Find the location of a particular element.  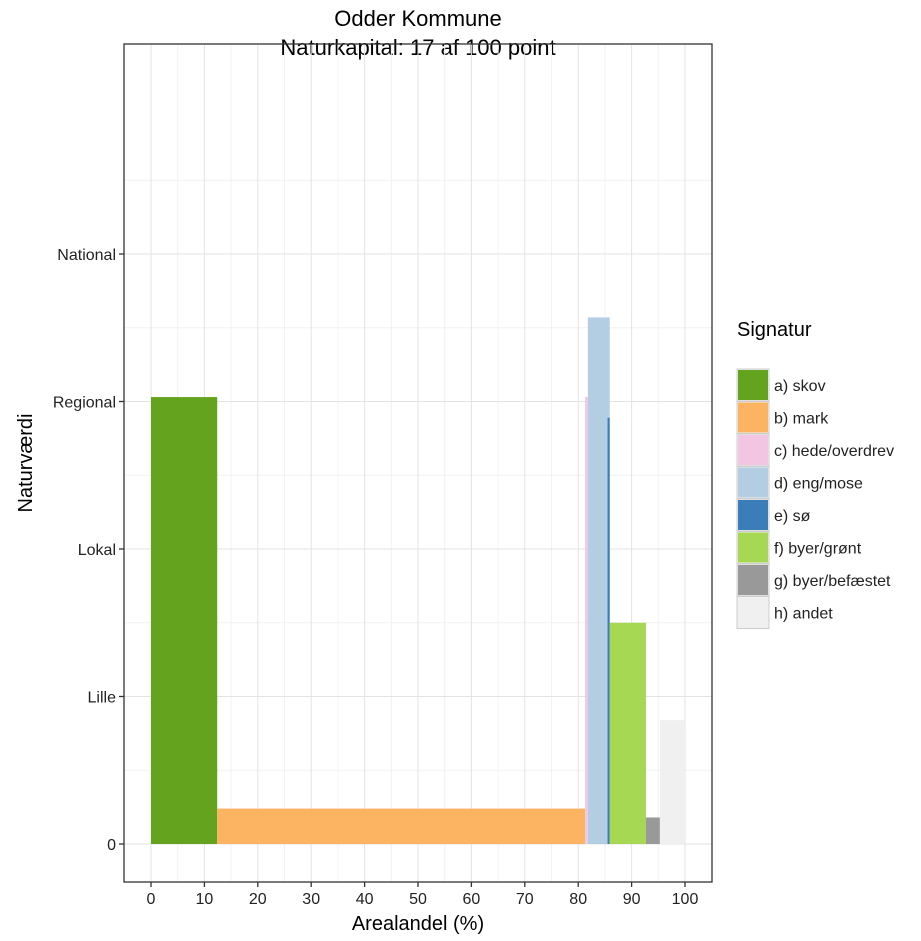

x-tick-label: 10 is located at coordinates (205, 899).